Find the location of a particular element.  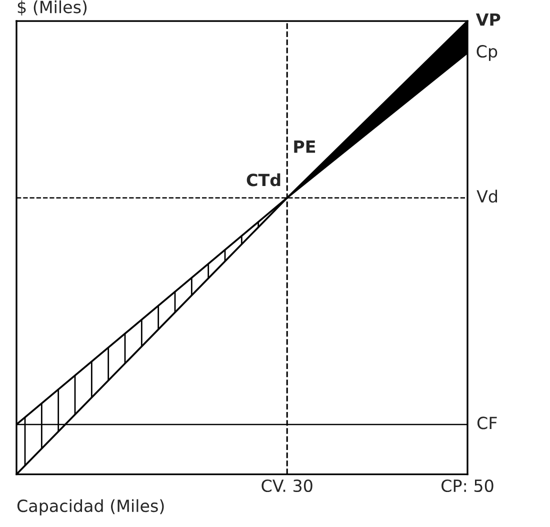

x-tick-label: CV. 30 is located at coordinates (287, 485).